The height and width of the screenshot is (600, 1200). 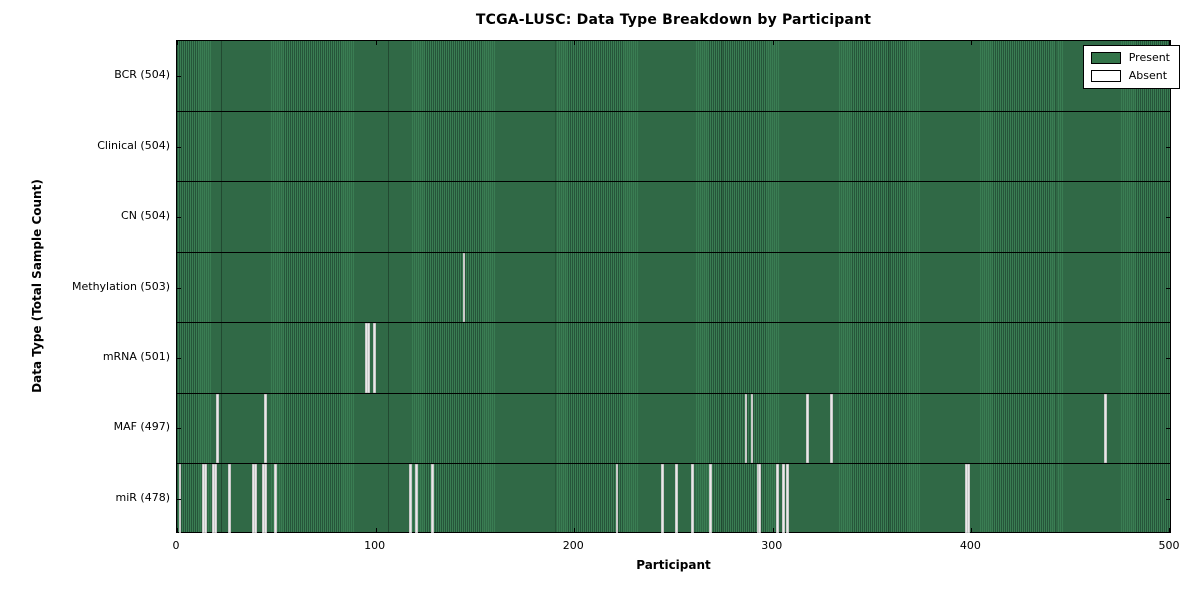 I want to click on legend: Present Absent, so click(x=1131, y=67).